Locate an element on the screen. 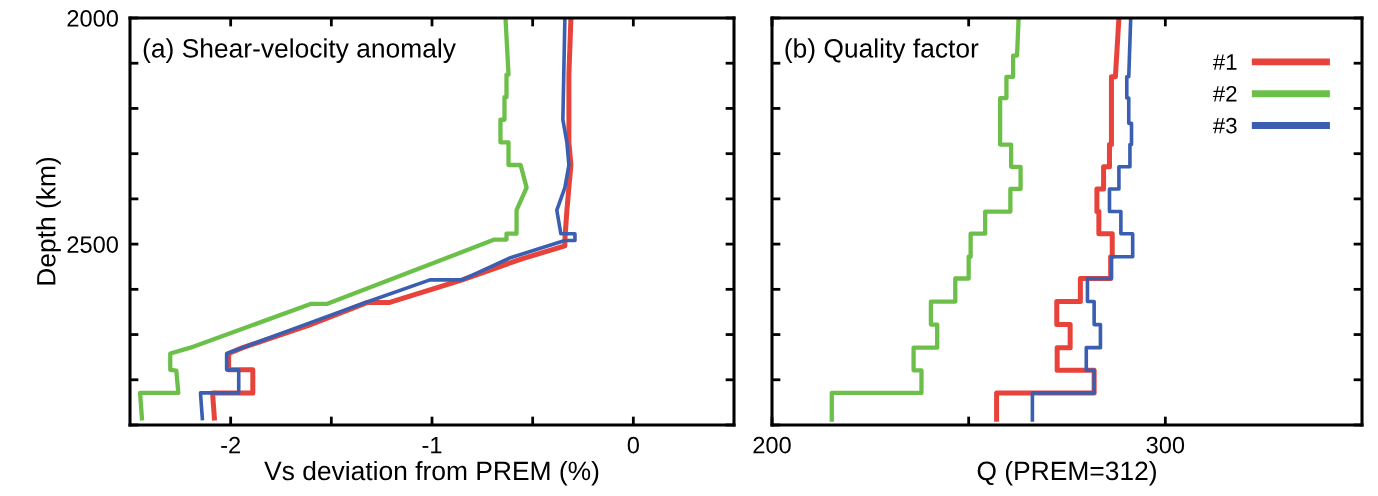  x-tick-label: 200 is located at coordinates (772, 445).